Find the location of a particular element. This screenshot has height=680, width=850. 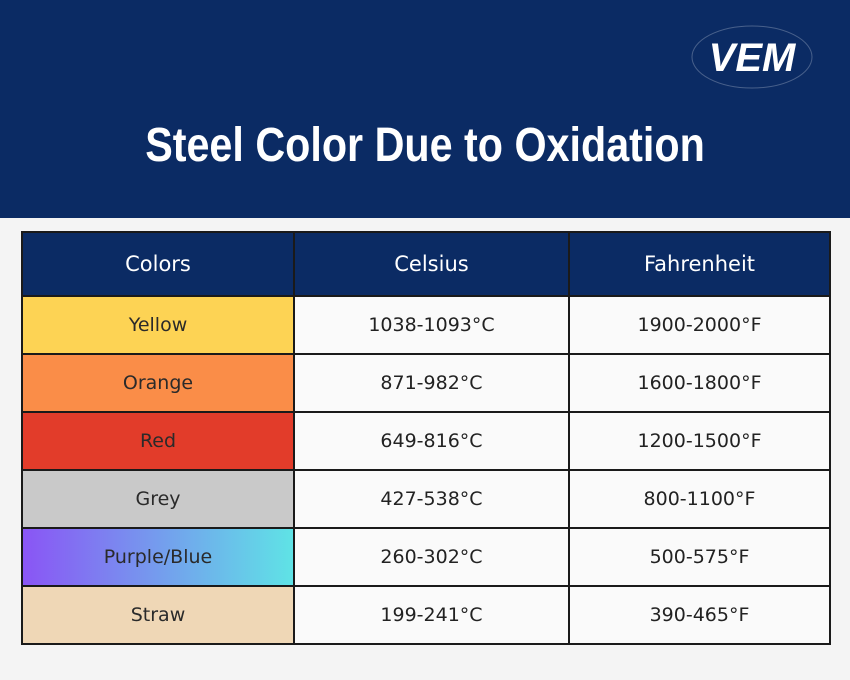

logo-text: VEM is located at coordinates (753, 58).